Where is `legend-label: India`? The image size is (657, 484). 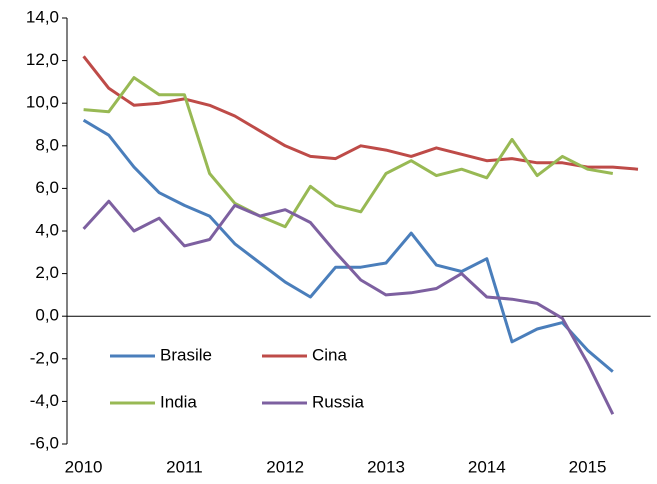 legend-label: India is located at coordinates (178, 401).